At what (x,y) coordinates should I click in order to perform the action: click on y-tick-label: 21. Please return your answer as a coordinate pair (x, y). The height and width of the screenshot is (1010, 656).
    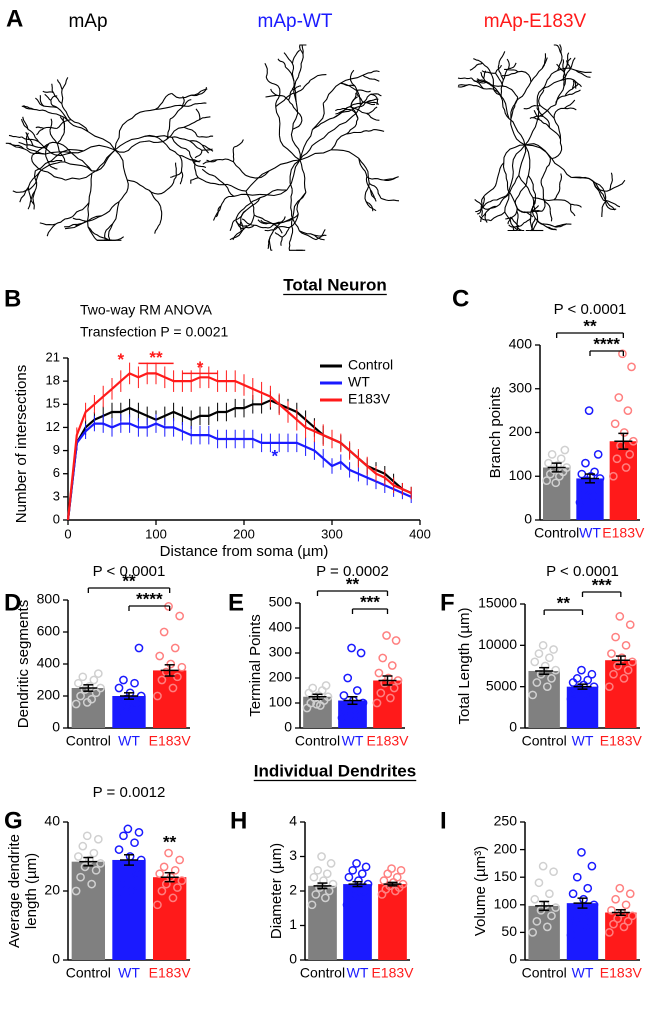
    Looking at the image, I should click on (53, 356).